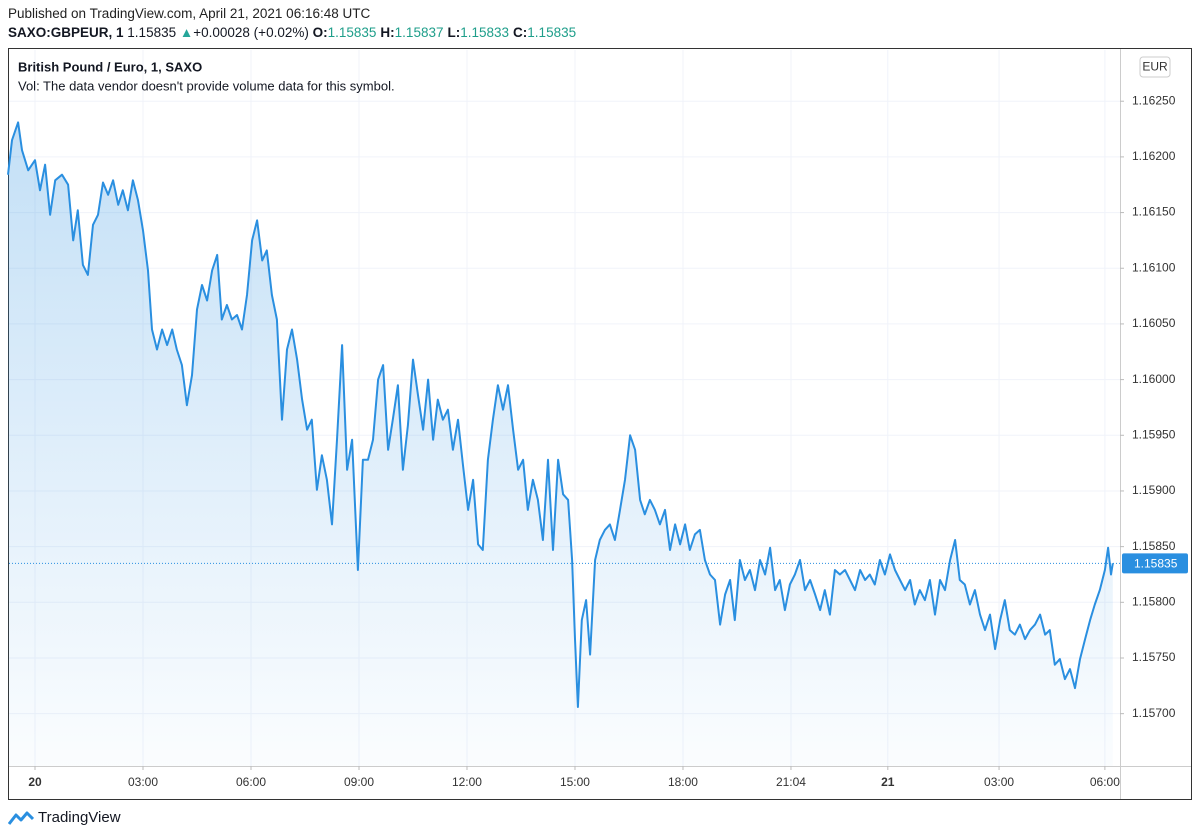 Image resolution: width=1200 pixels, height=840 pixels. Describe the element at coordinates (1154, 434) in the screenshot. I see `y-tick-label: 1.15950` at that location.